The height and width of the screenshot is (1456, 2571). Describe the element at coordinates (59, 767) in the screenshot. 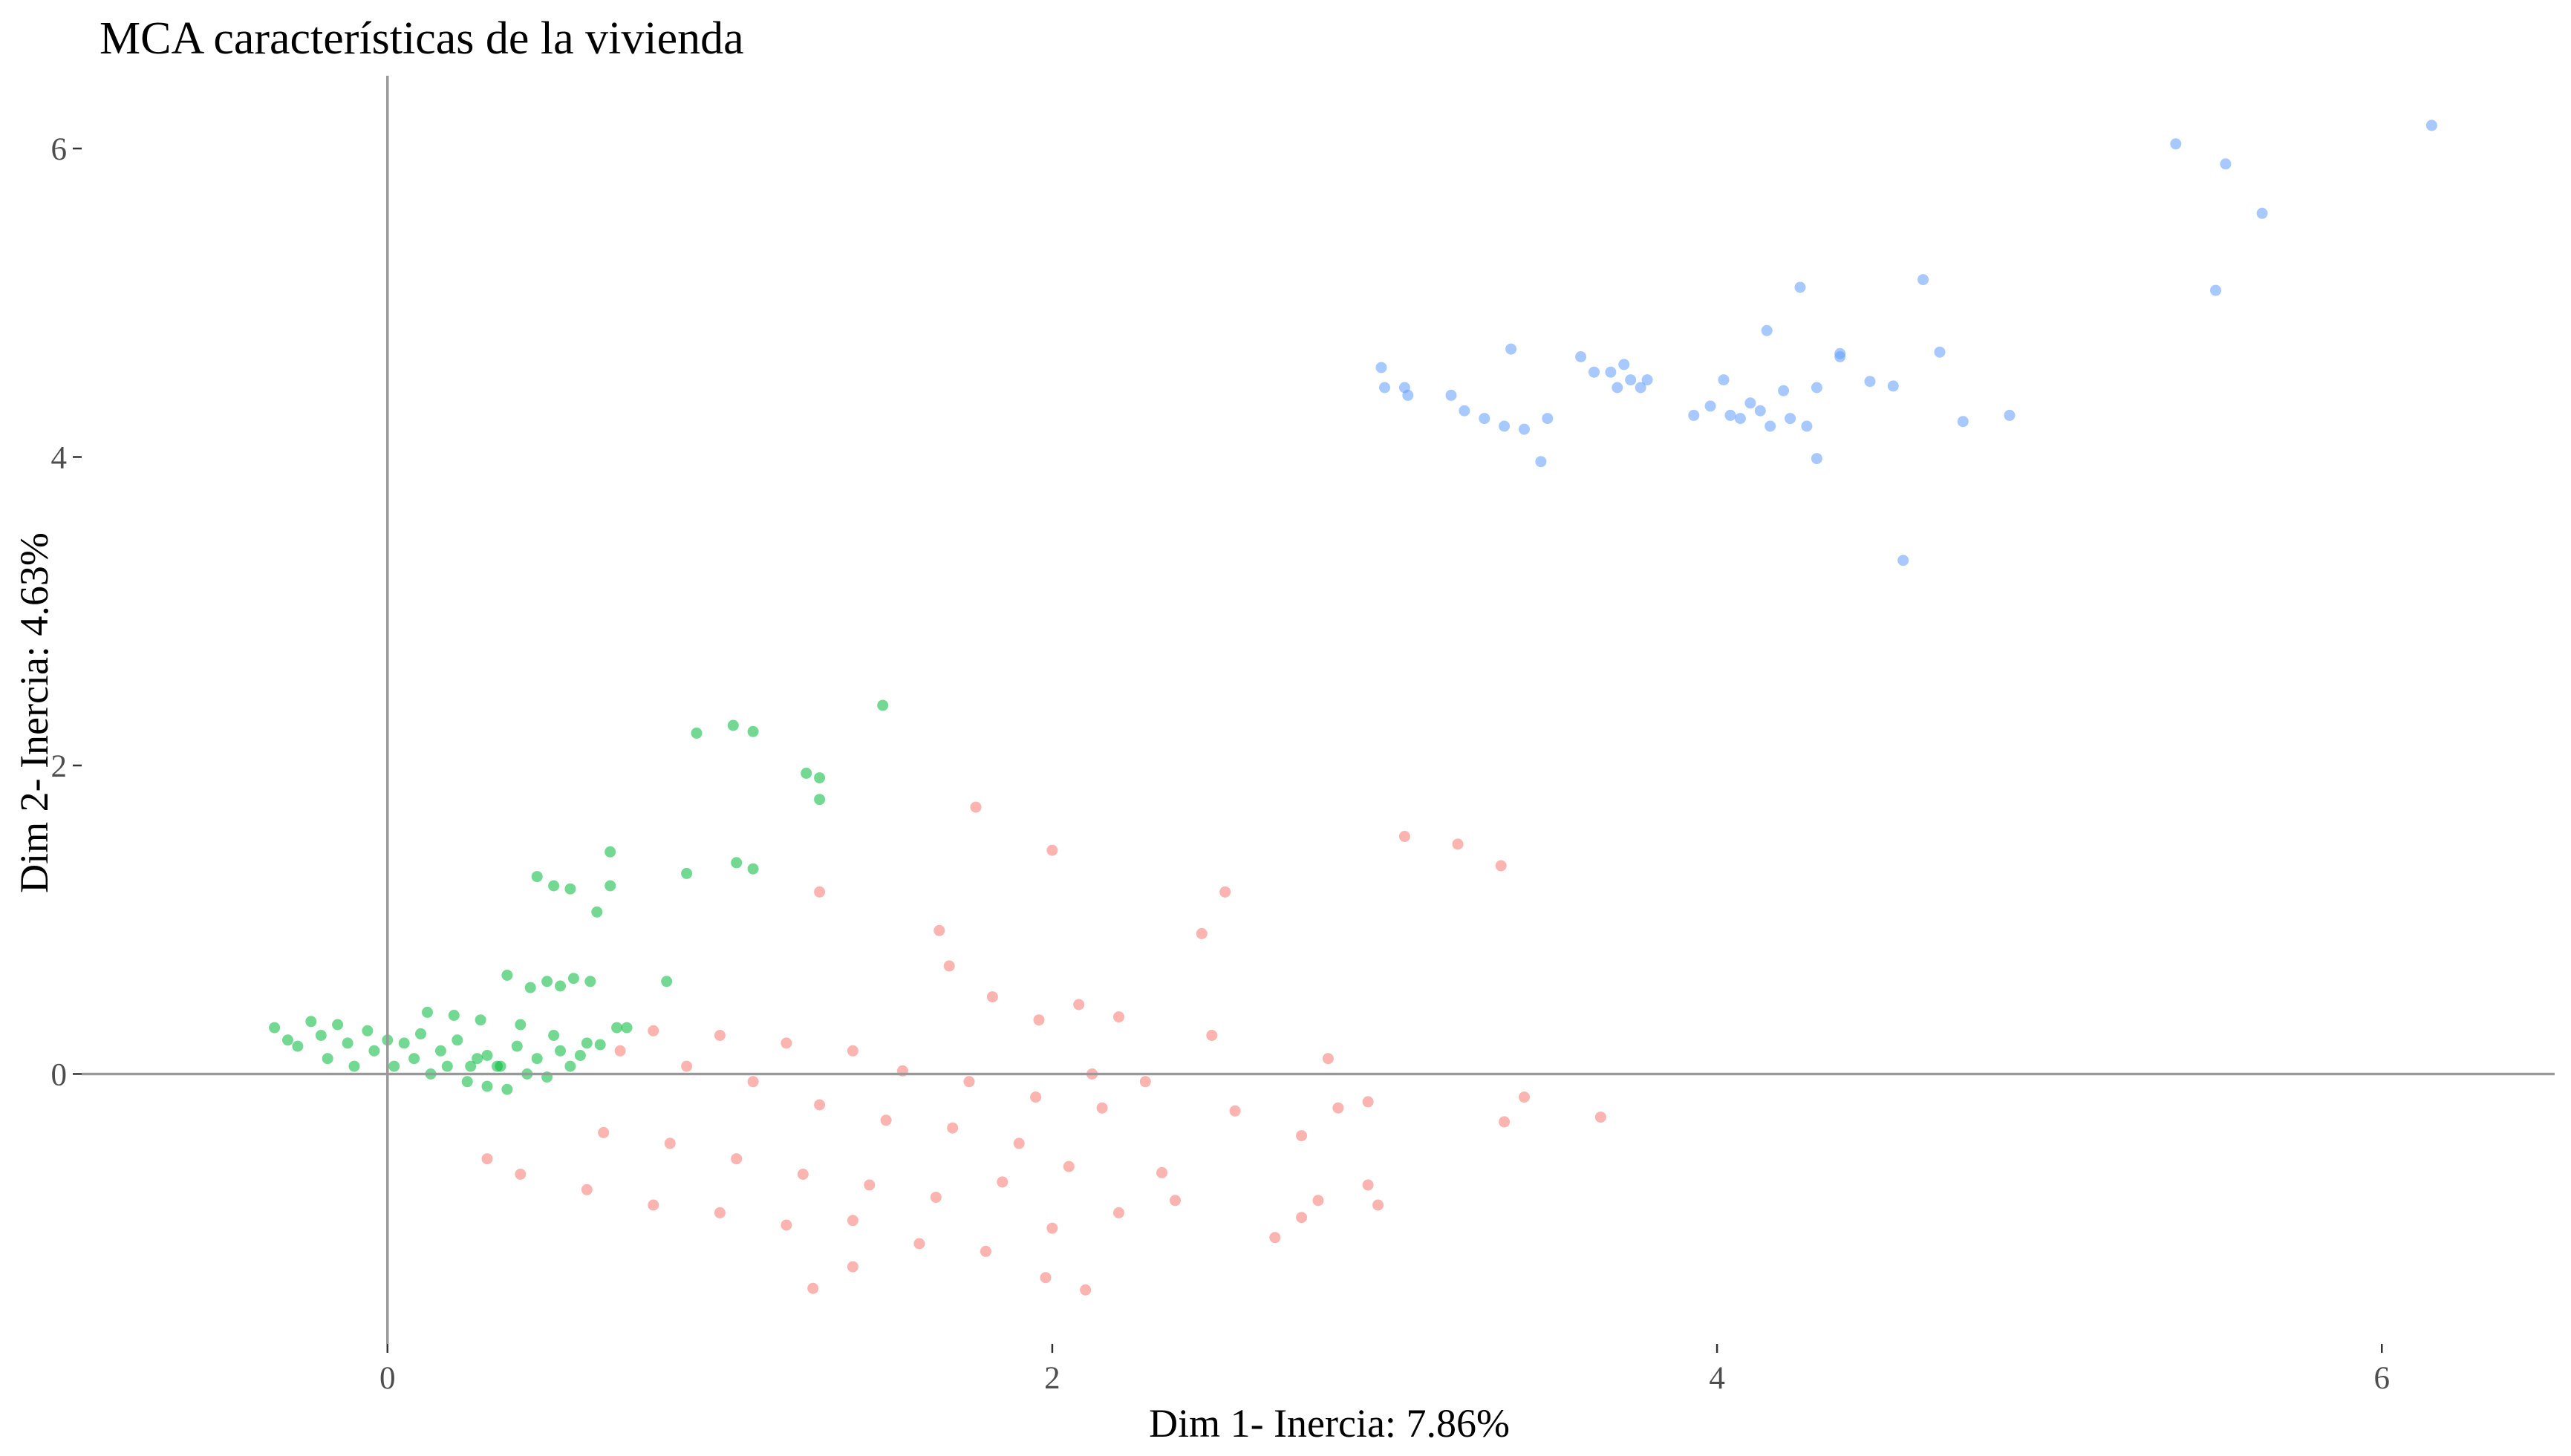

I see `y-tick-label: 2` at that location.